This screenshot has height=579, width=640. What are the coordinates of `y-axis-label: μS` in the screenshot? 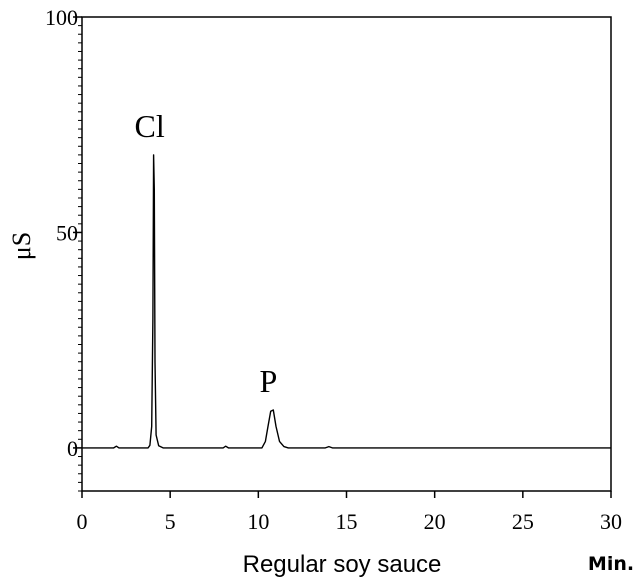 It's located at (21, 246).